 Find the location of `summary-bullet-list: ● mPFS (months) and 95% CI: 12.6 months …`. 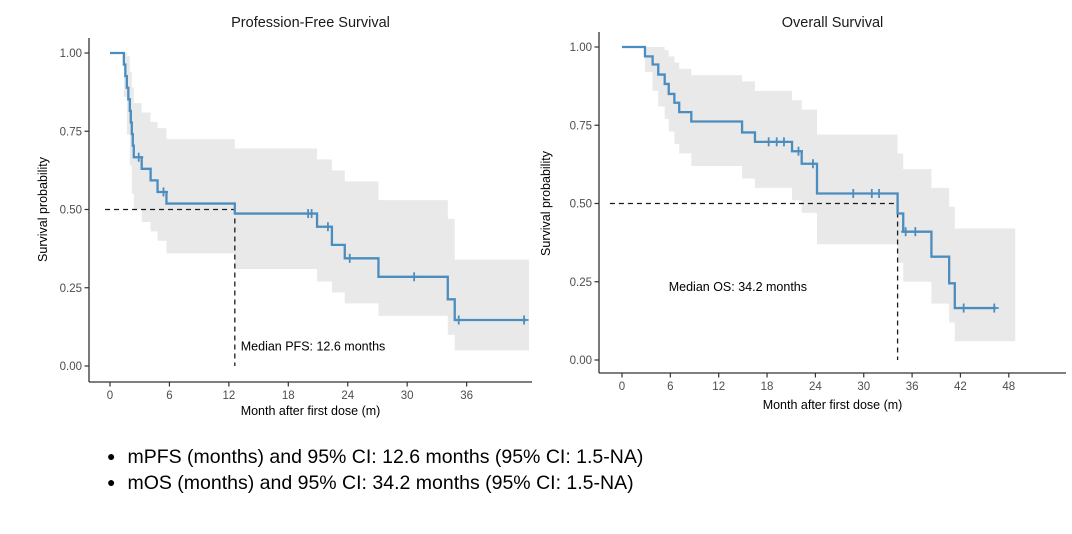

summary-bullet-list: ● mPFS (months) and 95% CI: 12.6 months … is located at coordinates (536, 470).